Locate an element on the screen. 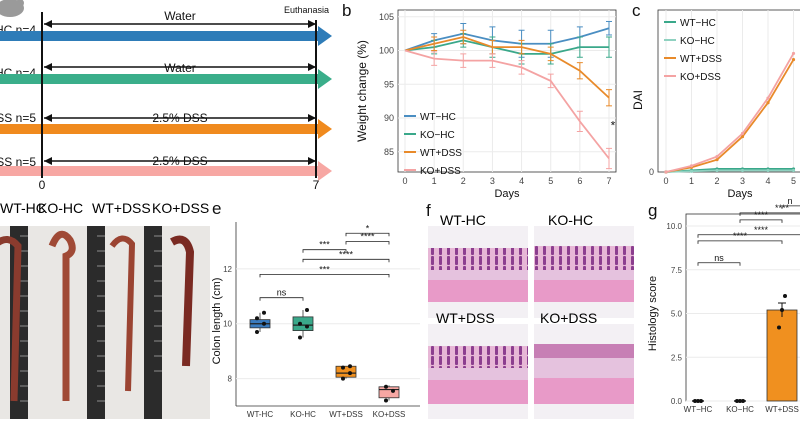 The image size is (800, 424). legend-label-c: WT+DSS is located at coordinates (701, 59).